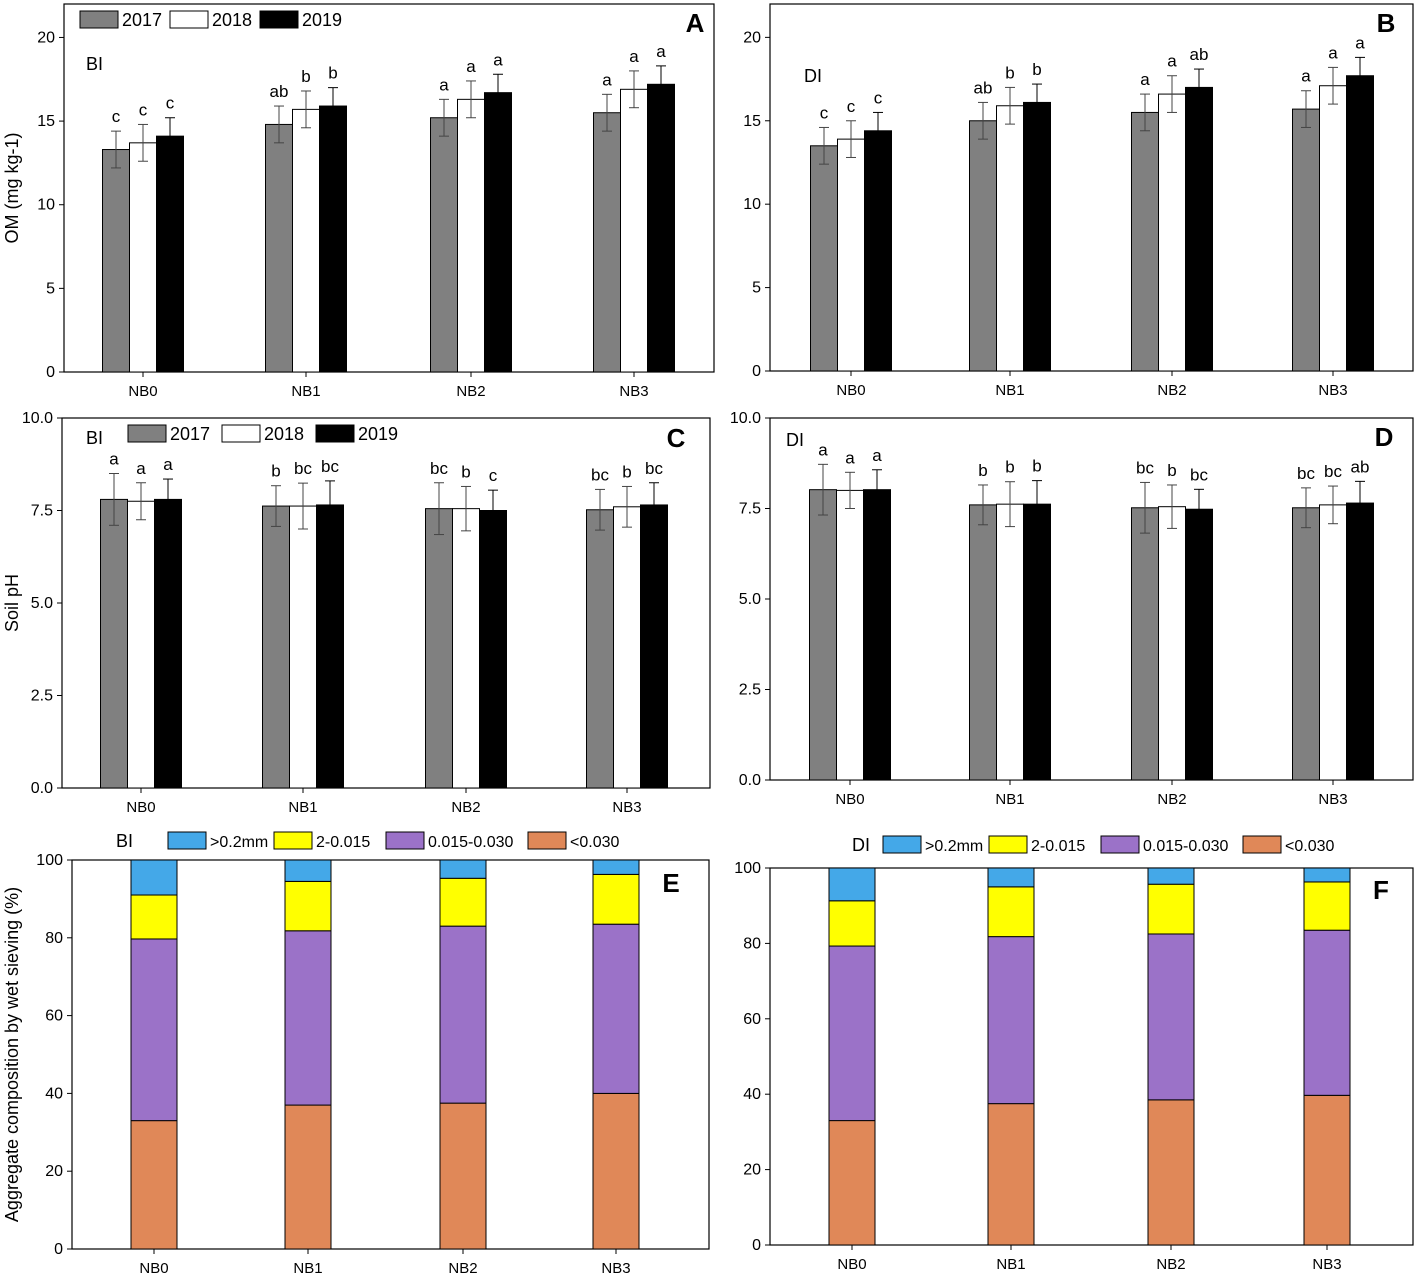 The width and height of the screenshot is (1417, 1275). Describe the element at coordinates (279, 91) in the screenshot. I see `significance-letter: ab` at that location.